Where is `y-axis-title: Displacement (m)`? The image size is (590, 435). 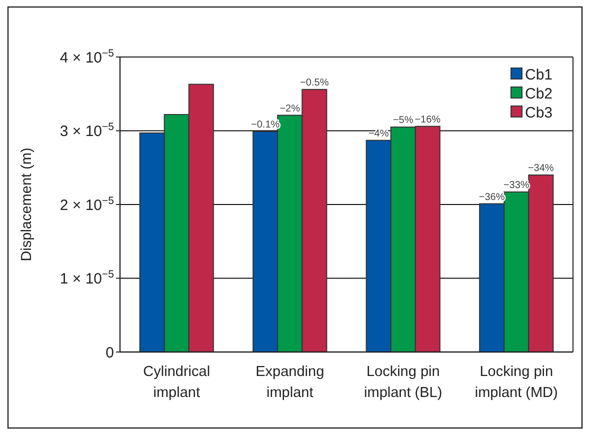
y-axis-title: Displacement (m) is located at coordinates (27, 205).